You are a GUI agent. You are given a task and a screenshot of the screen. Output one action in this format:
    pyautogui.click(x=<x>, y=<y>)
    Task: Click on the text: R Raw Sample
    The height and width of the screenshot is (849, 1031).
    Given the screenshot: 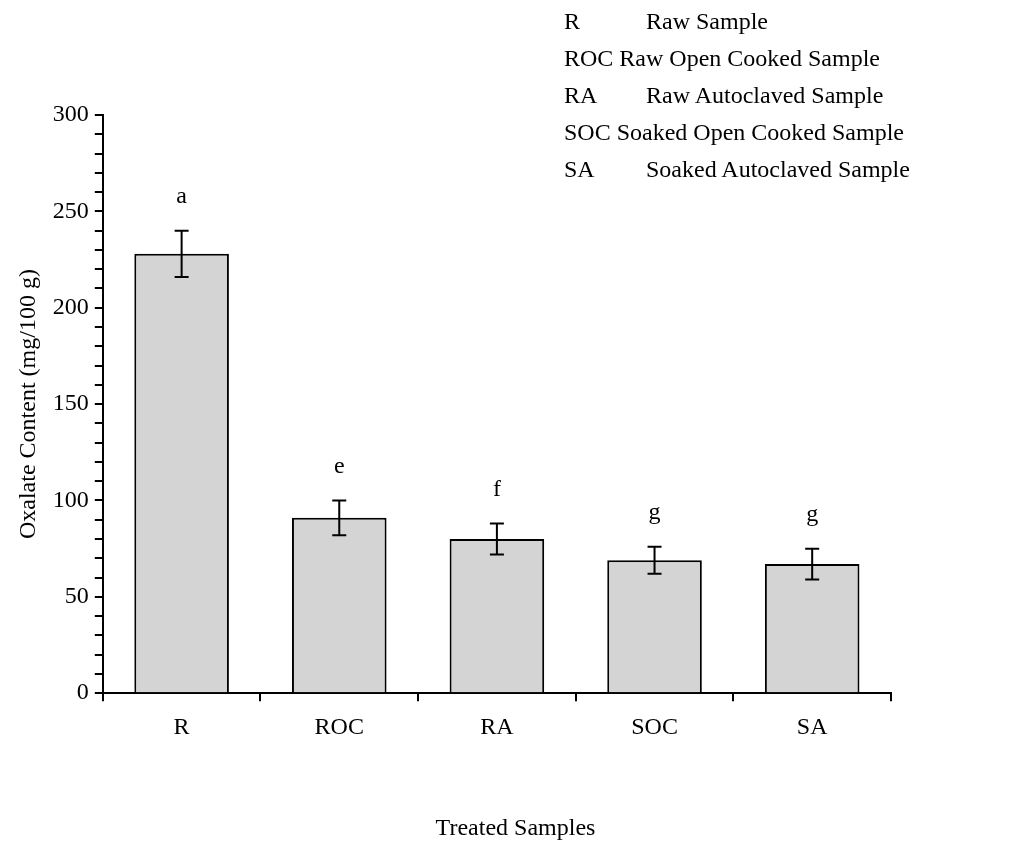 What is the action you would take?
    pyautogui.click(x=666, y=21)
    